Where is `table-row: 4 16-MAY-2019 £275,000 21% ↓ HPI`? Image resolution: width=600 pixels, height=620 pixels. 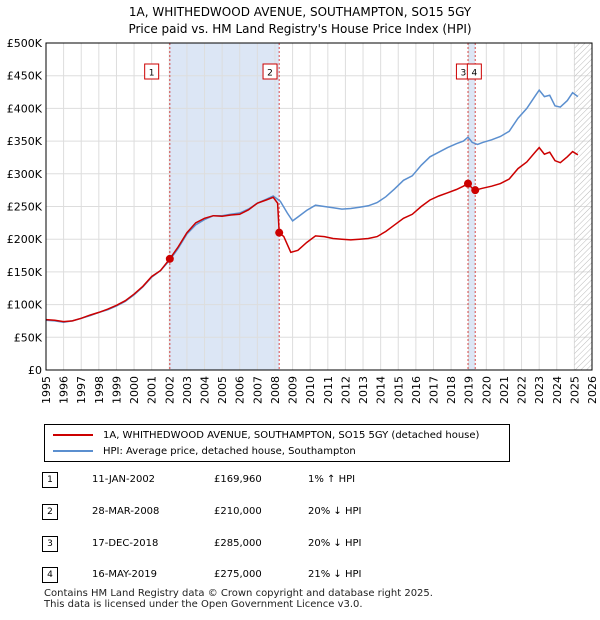 table-row: 4 16-MAY-2019 £275,000 21% ↓ HPI is located at coordinates (212, 575).